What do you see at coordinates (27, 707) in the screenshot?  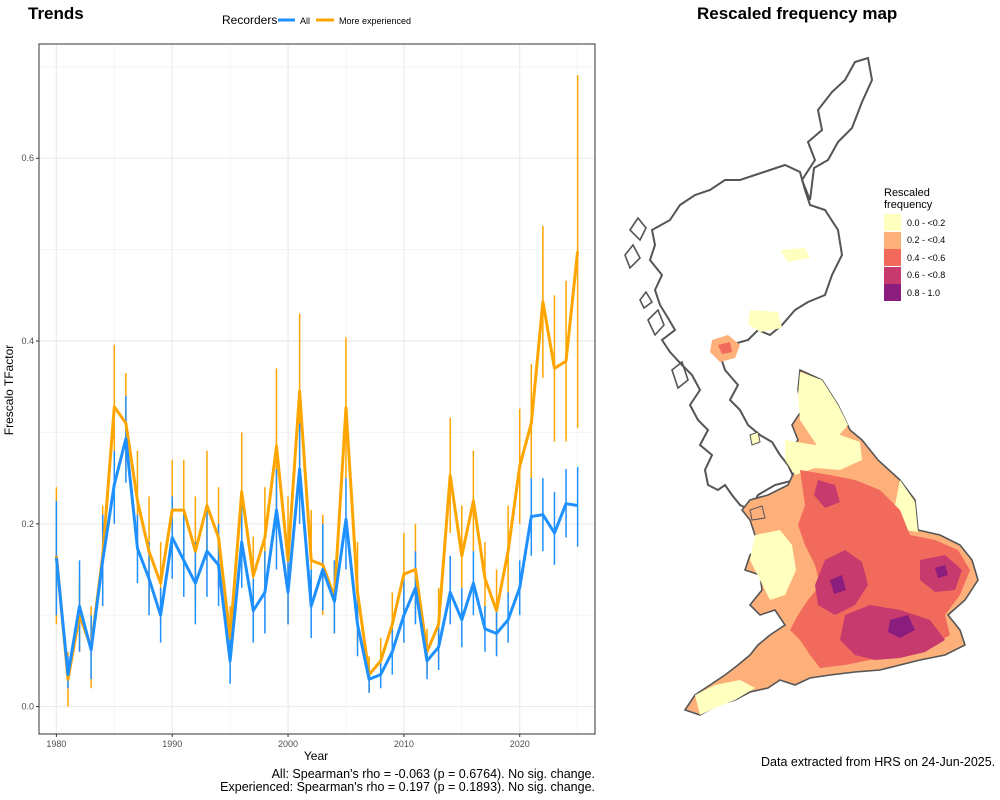 I see `y-tick-label: 0.0` at bounding box center [27, 707].